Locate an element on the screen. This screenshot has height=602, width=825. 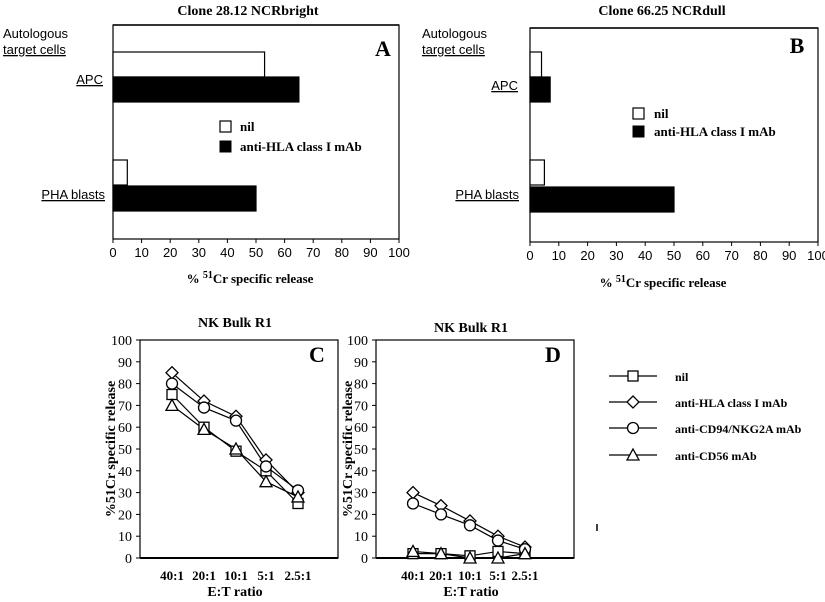
panel-c-y-tick-label: 40 is located at coordinates (125, 472).